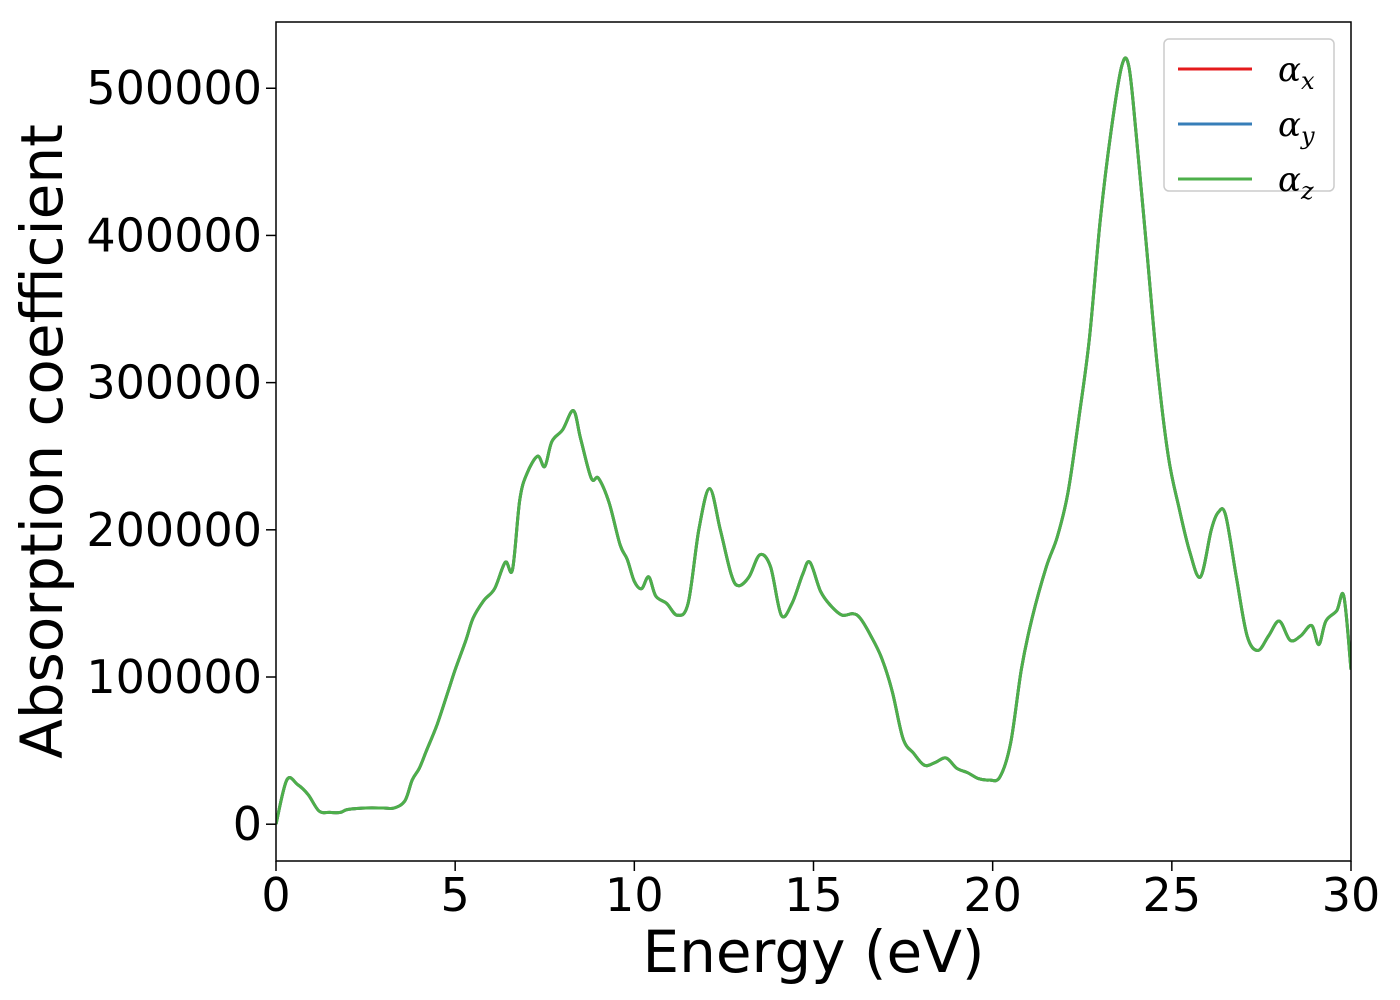 The width and height of the screenshot is (1400, 1000). Describe the element at coordinates (247, 824) in the screenshot. I see `y-tick-label: 0` at that location.